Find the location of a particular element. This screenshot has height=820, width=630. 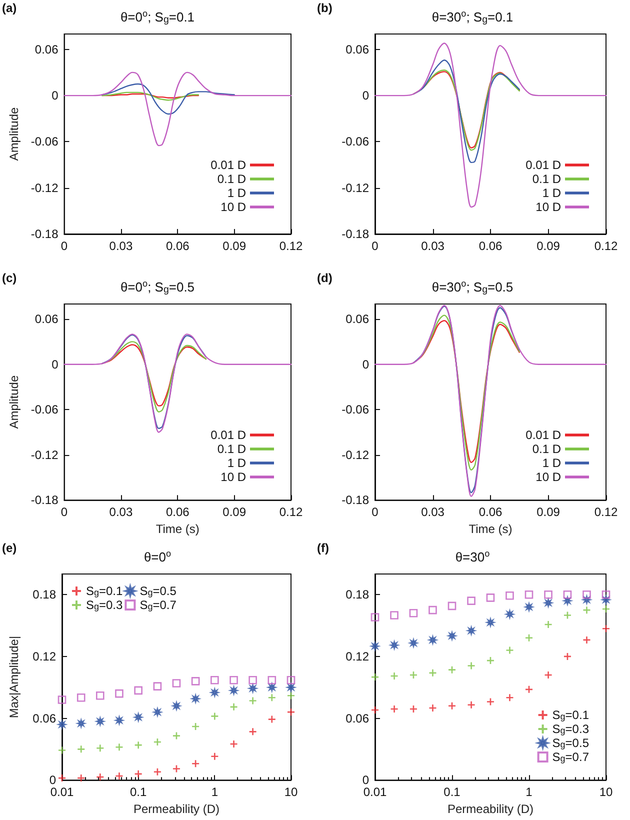

x-axis-title: Time (s) is located at coordinates (490, 529).